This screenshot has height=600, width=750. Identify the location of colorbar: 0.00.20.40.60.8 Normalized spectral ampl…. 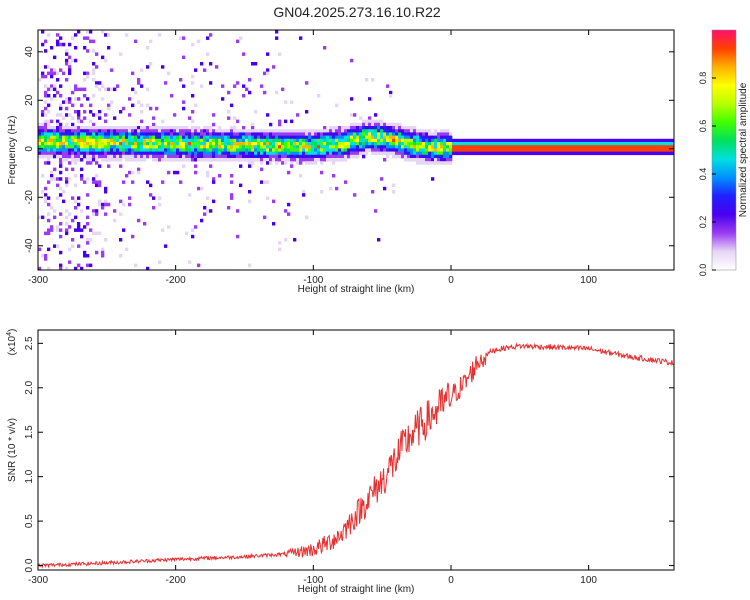
(723, 152).